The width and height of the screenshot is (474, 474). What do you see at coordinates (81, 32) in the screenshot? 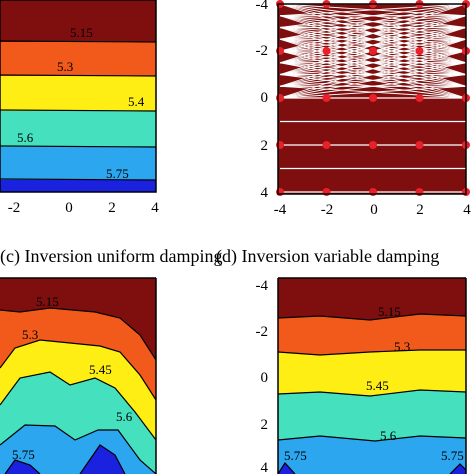
I see `c-clabel-0: 5.15` at bounding box center [81, 32].